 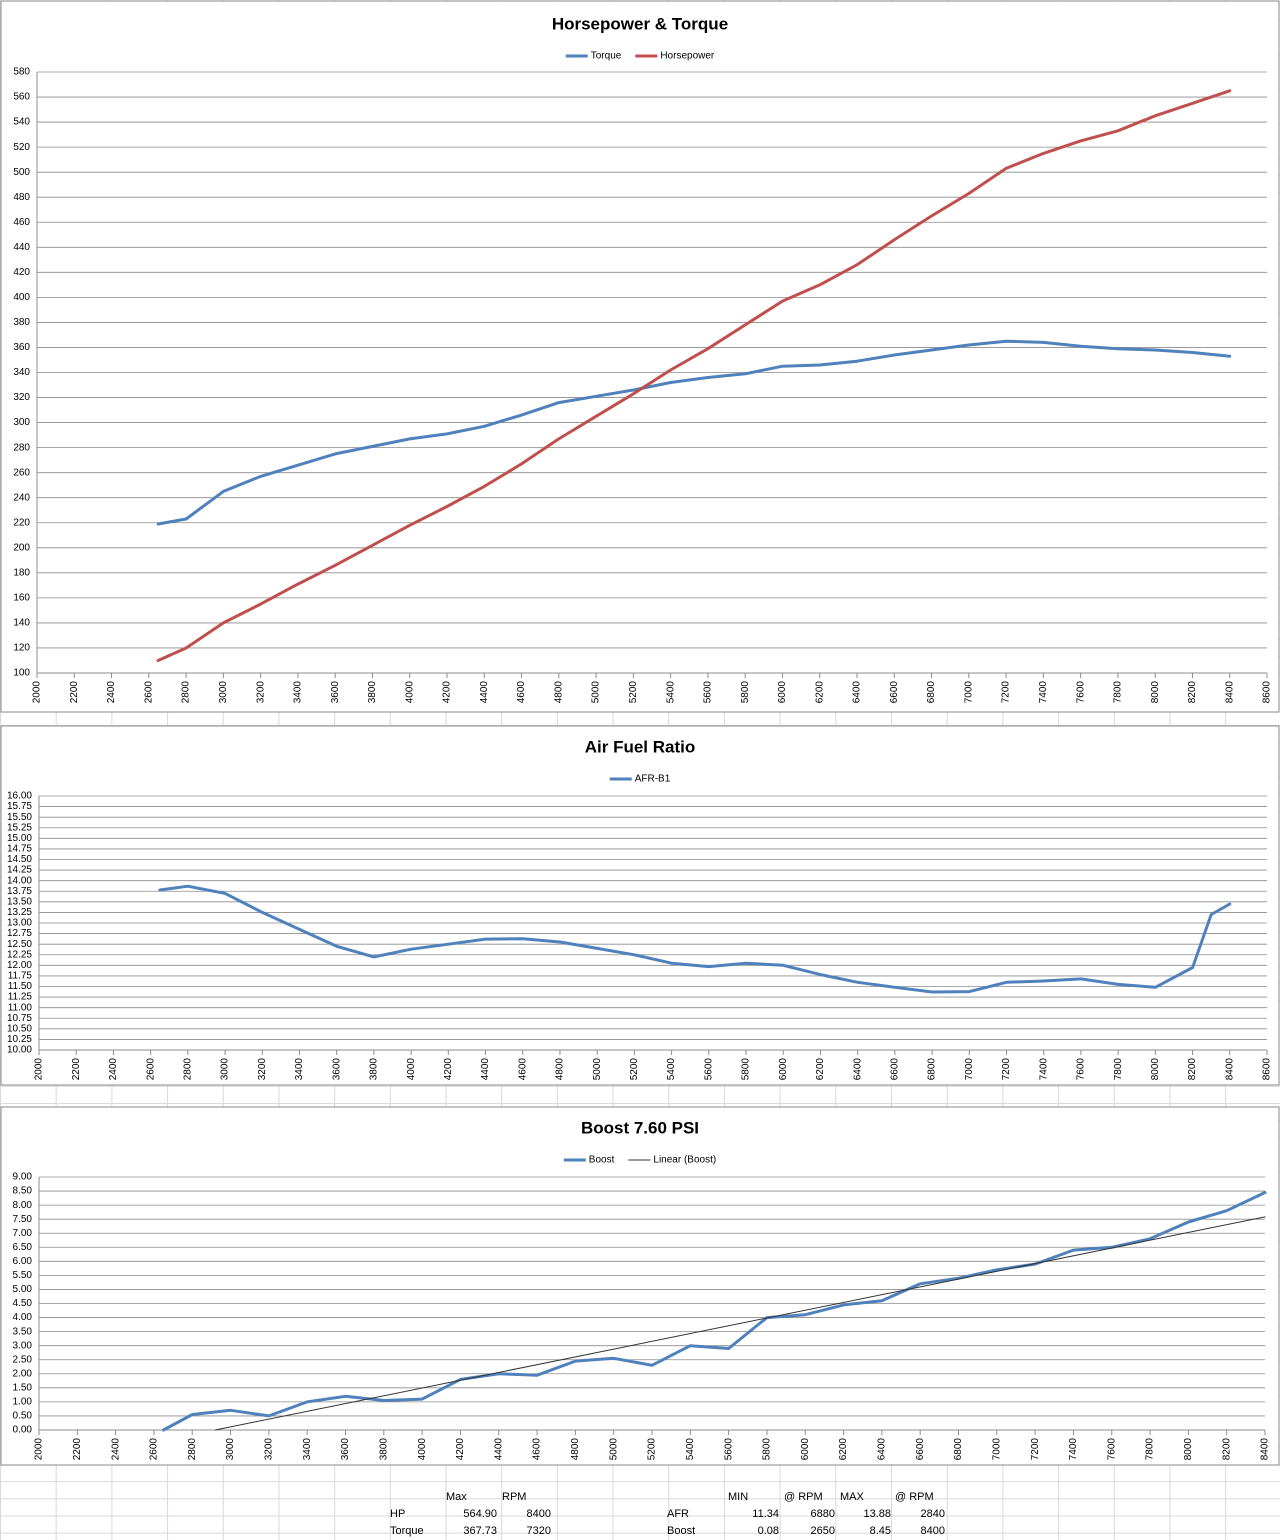 I want to click on x-tick-label: 2200, so click(x=77, y=1449).